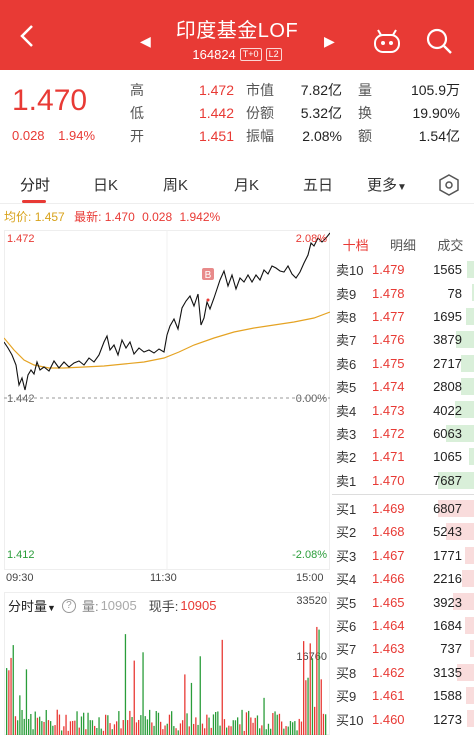 This screenshot has width=474, height=735. What do you see at coordinates (176, 185) in the screenshot?
I see `tab-weekly-k: 周K` at bounding box center [176, 185].